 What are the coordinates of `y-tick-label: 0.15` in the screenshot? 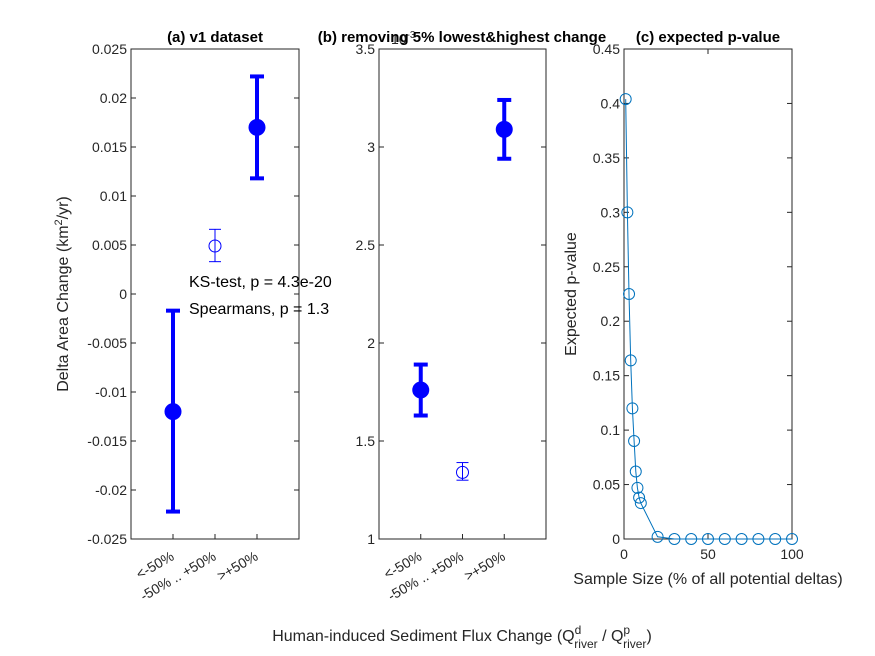 It's located at (606, 376).